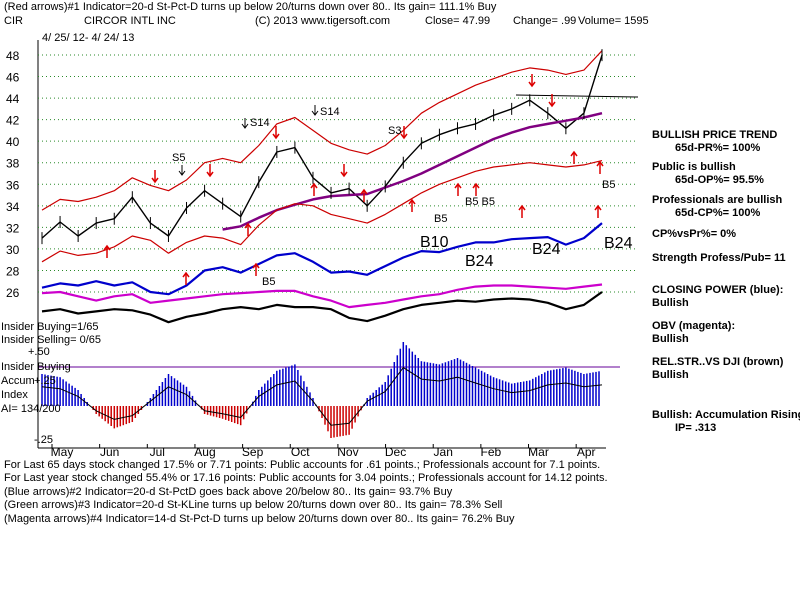  I want to click on header-company: CIRCOR INTL INC, so click(130, 21).